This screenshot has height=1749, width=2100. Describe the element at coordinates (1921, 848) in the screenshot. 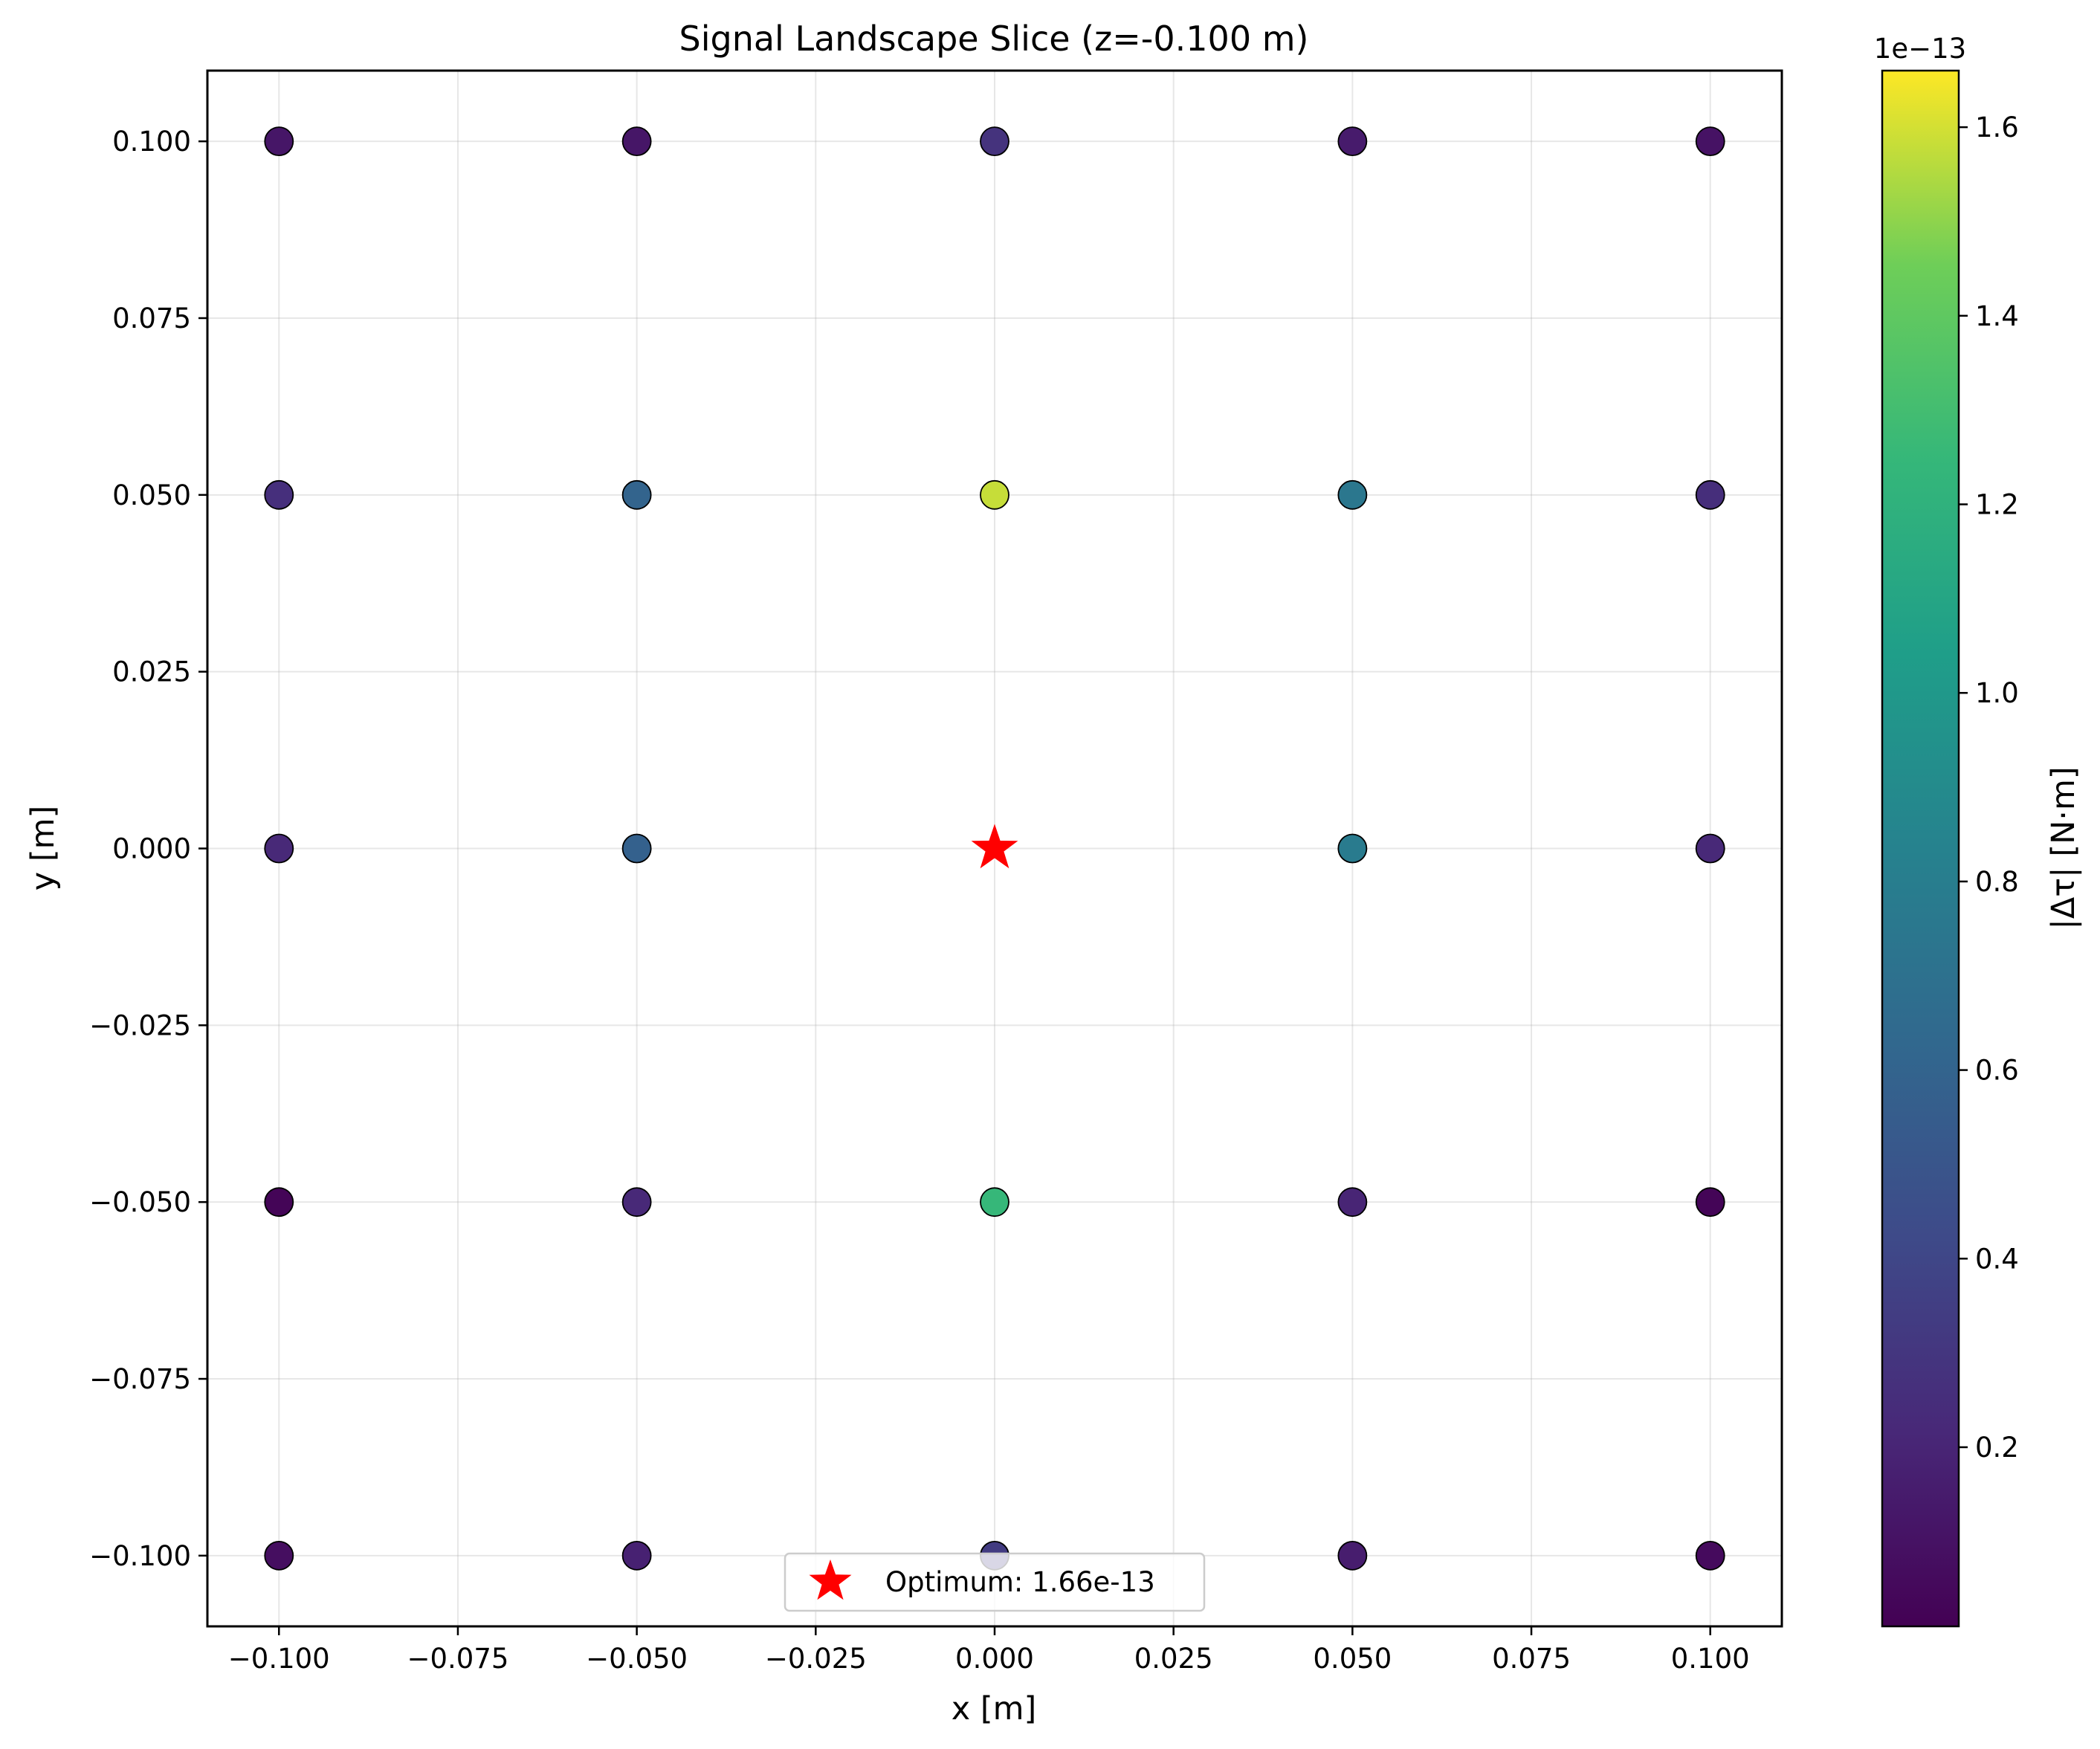

I see `colorbar-gradient` at that location.